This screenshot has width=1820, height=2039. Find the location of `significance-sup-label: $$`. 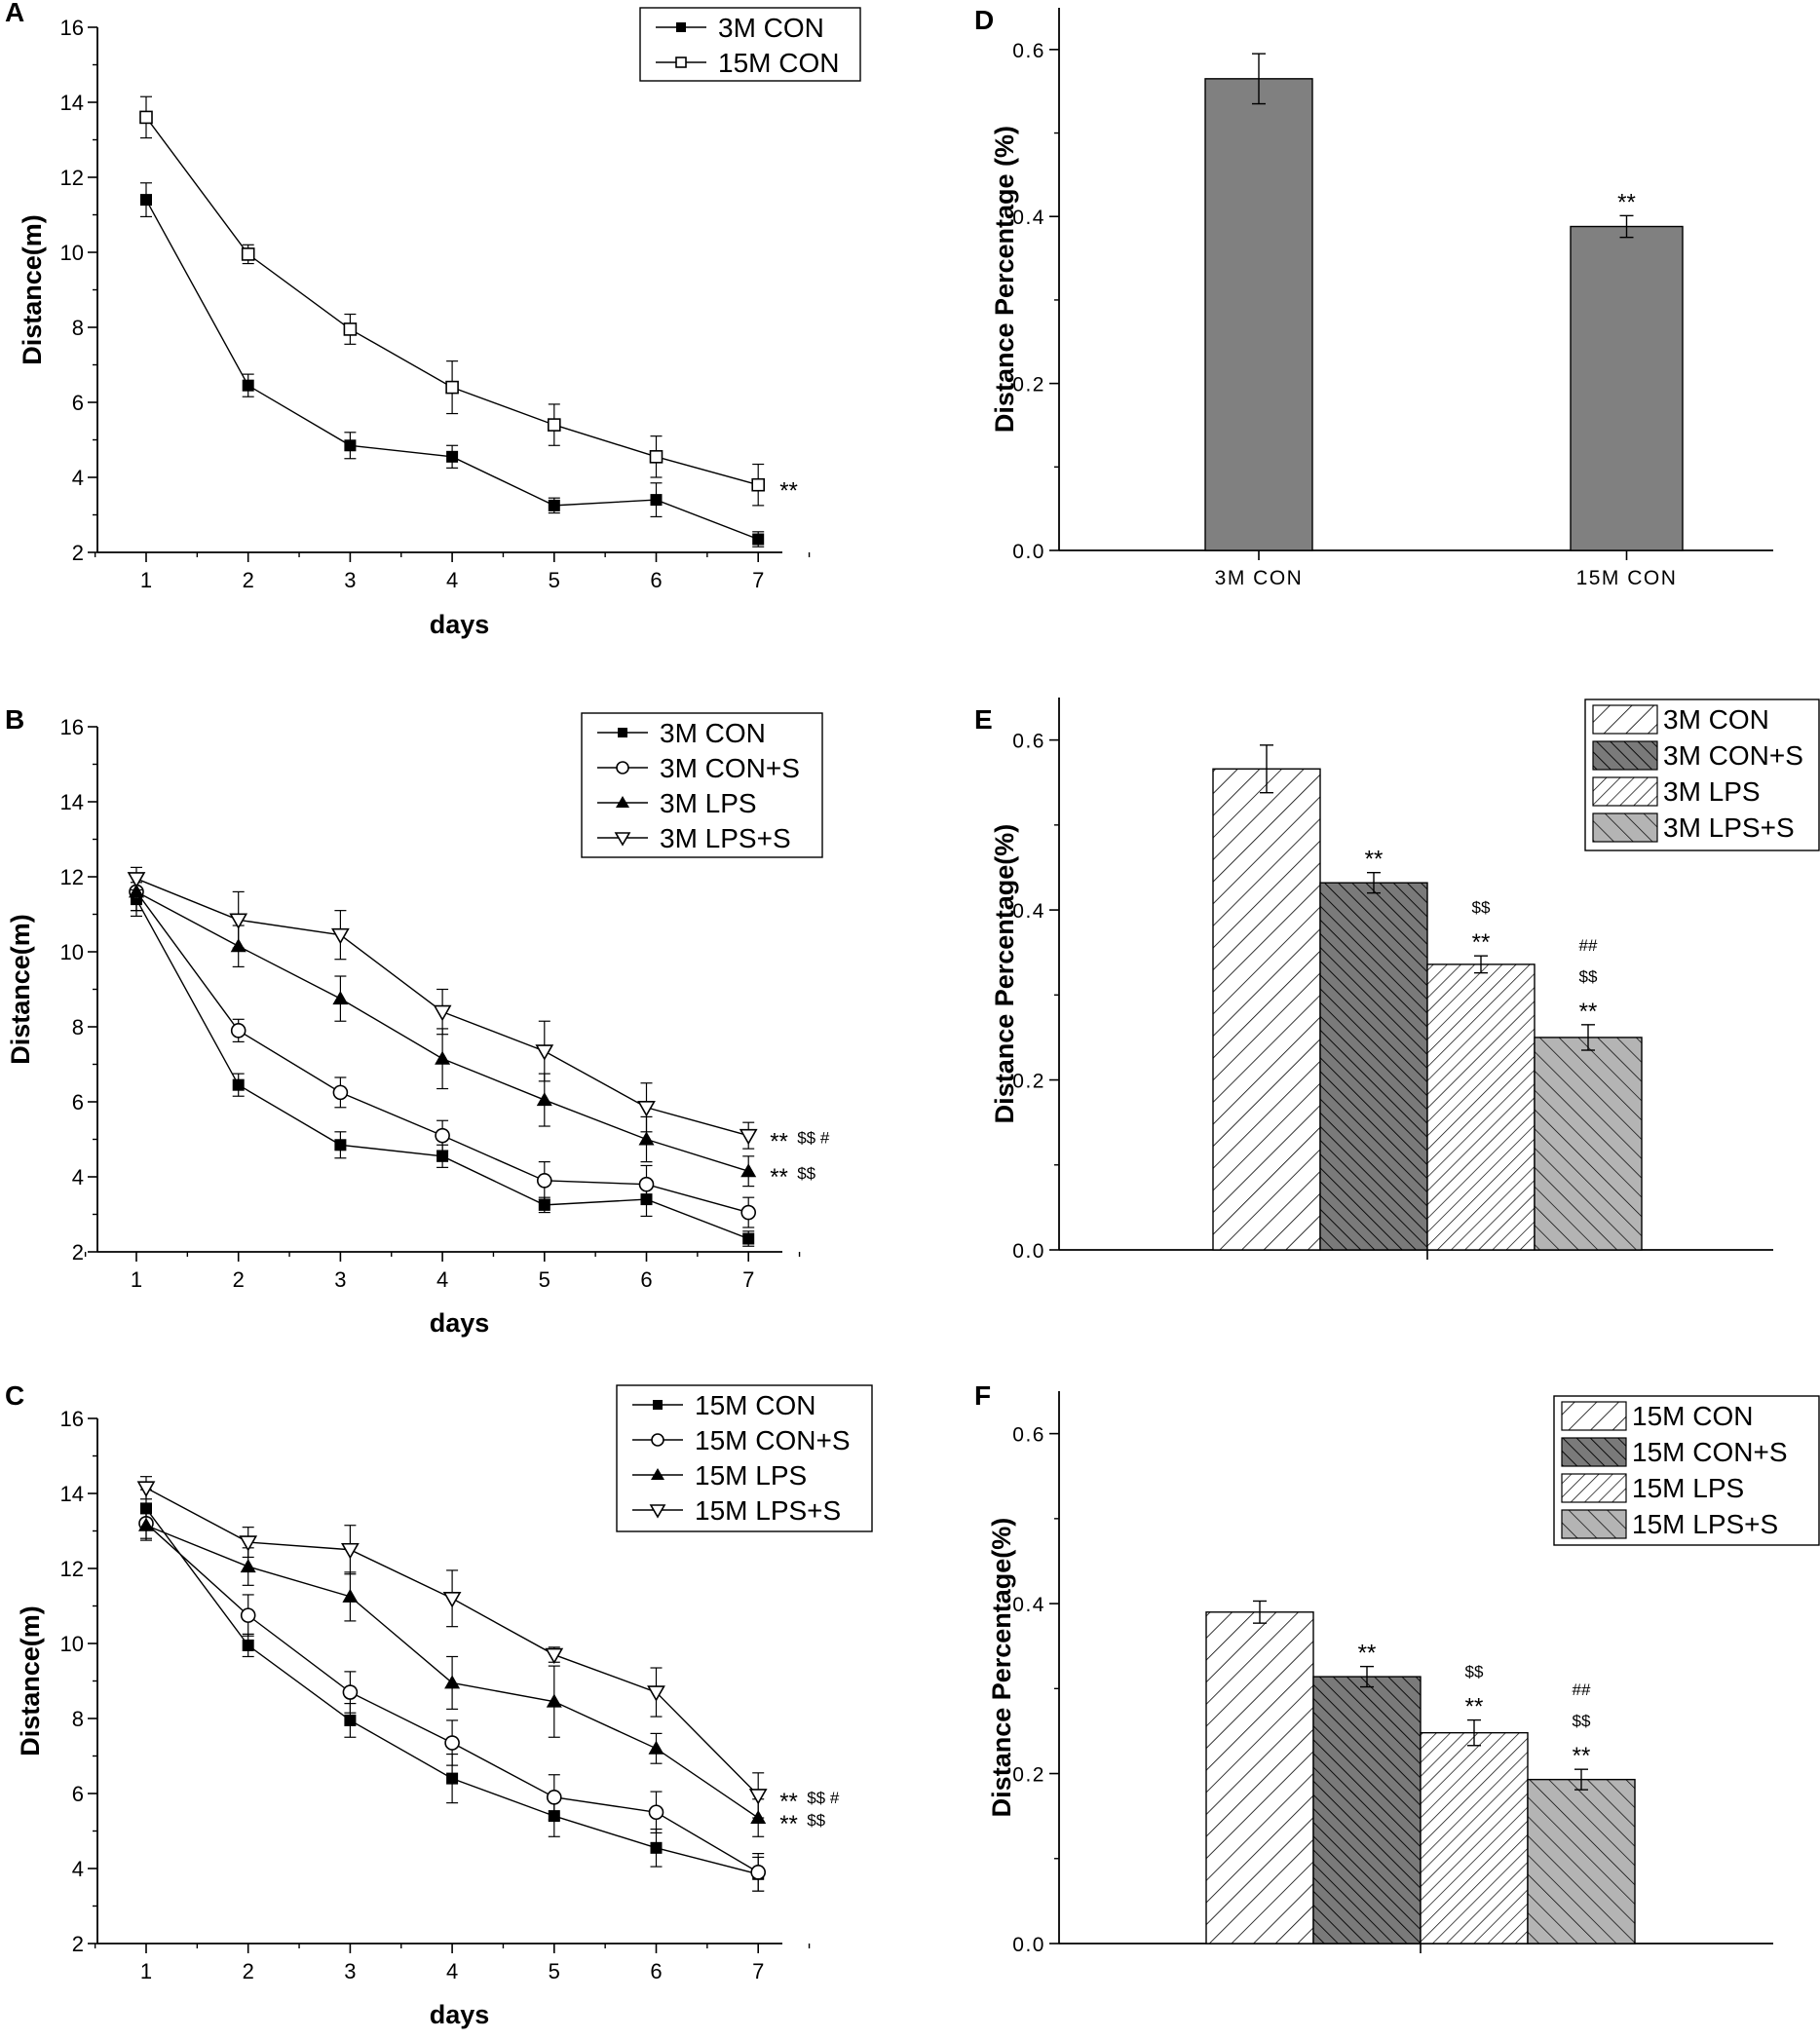

significance-sup-label: $$ is located at coordinates (816, 1820).